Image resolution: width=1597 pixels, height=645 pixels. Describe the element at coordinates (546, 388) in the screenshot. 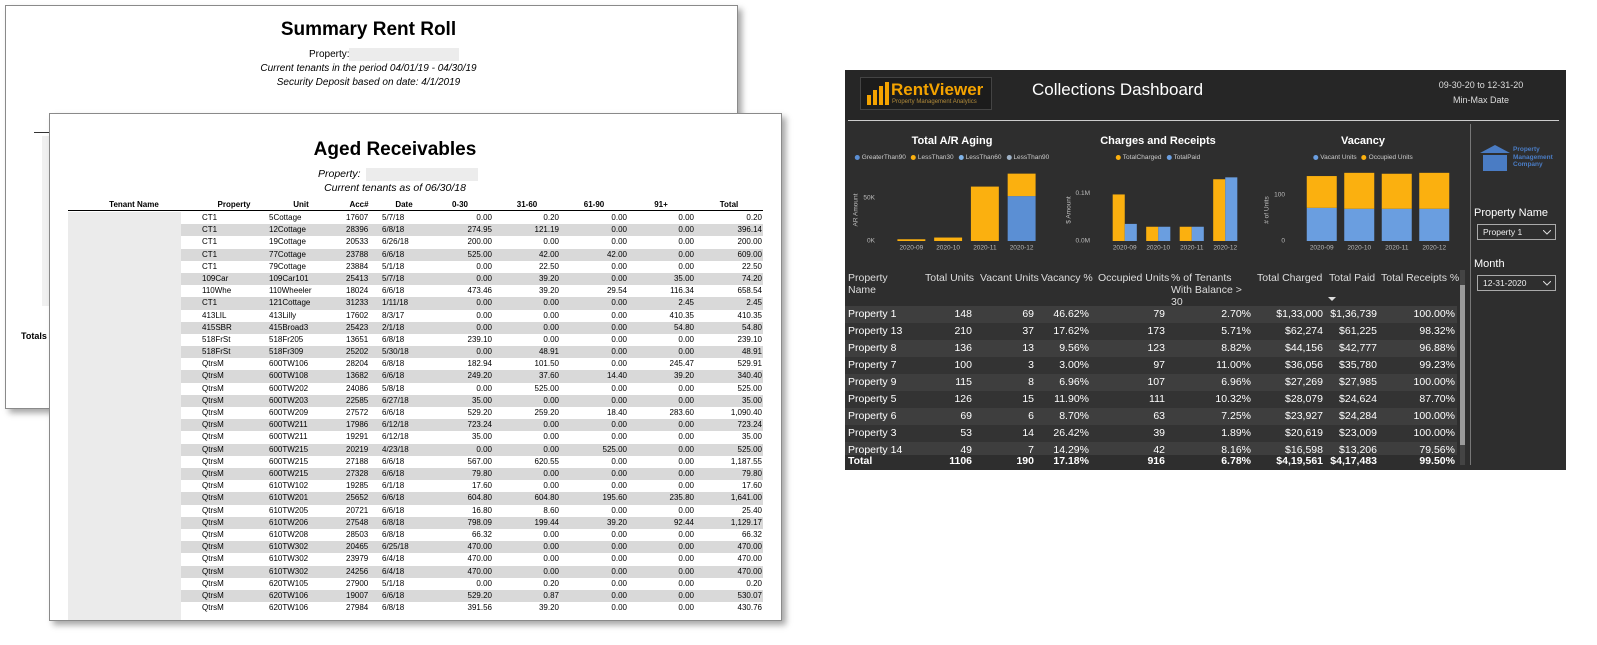

I see `table-cell: 525.00` at that location.